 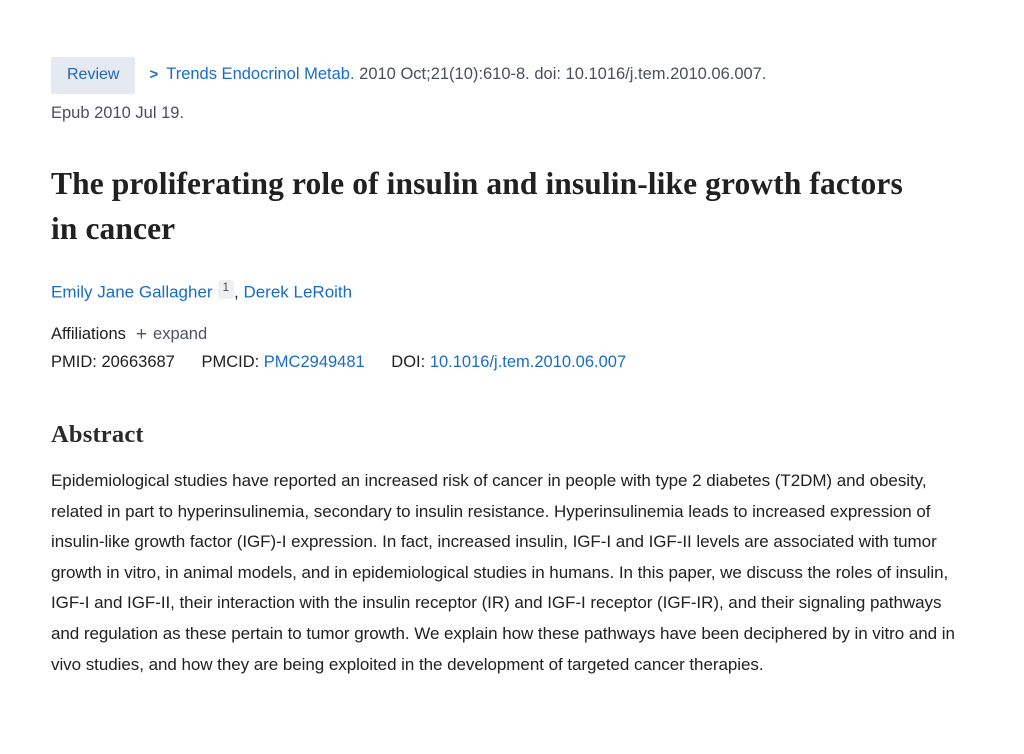 What do you see at coordinates (510, 291) in the screenshot?
I see `authors-list: Emily Jane Gallagher 1, Derek LeRoith` at bounding box center [510, 291].